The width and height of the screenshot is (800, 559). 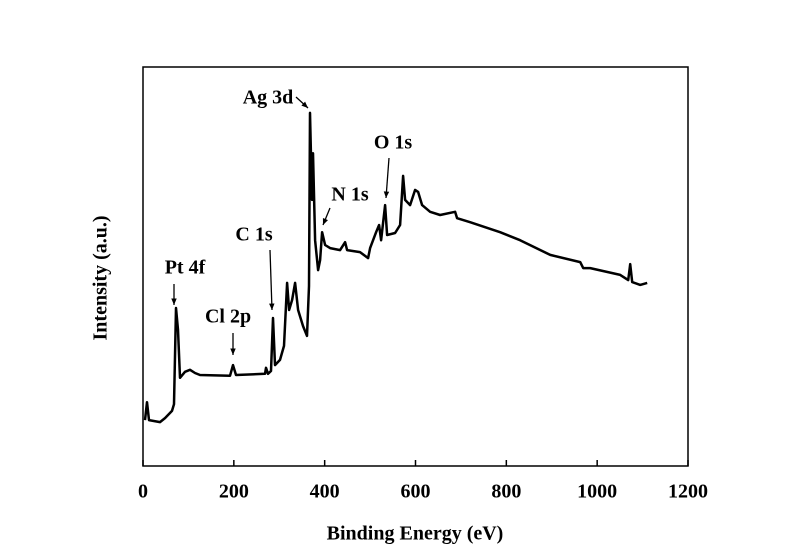 I want to click on x-tick-label: 600, so click(x=416, y=492).